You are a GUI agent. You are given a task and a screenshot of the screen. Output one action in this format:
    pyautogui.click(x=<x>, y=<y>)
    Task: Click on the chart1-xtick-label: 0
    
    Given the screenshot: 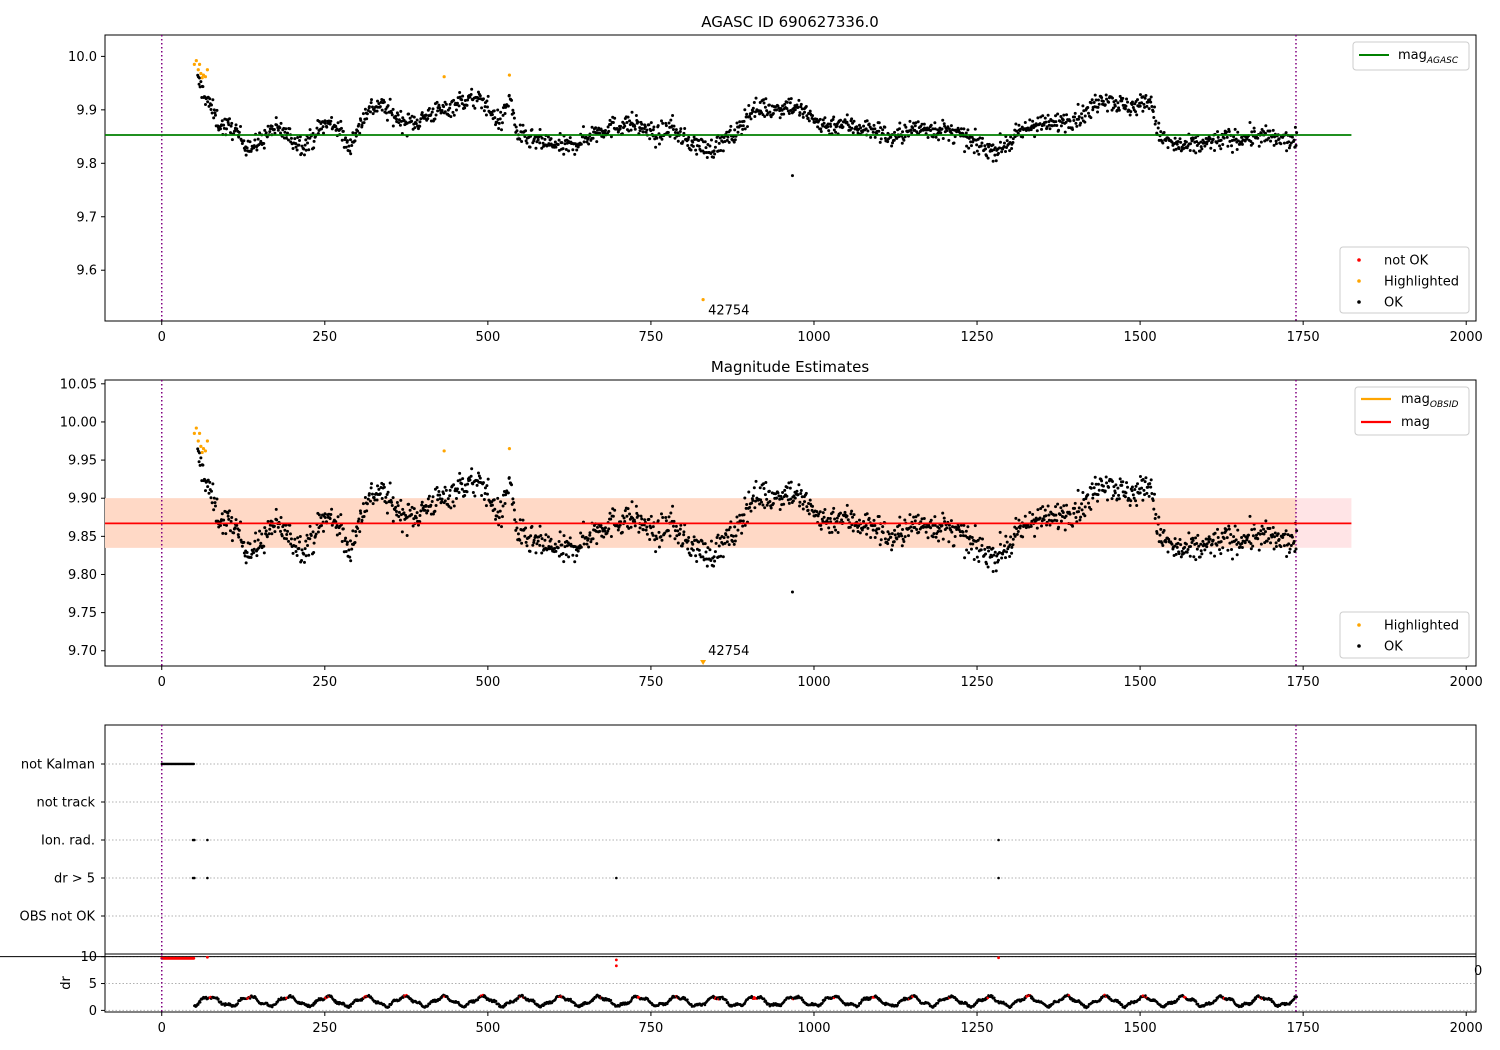 What is the action you would take?
    pyautogui.click(x=162, y=337)
    